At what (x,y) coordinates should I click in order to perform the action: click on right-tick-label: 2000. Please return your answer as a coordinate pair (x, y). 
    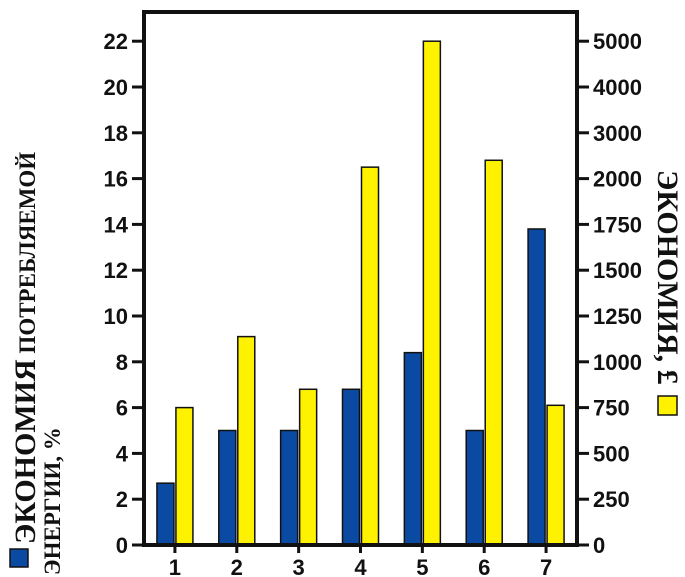
    Looking at the image, I should click on (617, 179).